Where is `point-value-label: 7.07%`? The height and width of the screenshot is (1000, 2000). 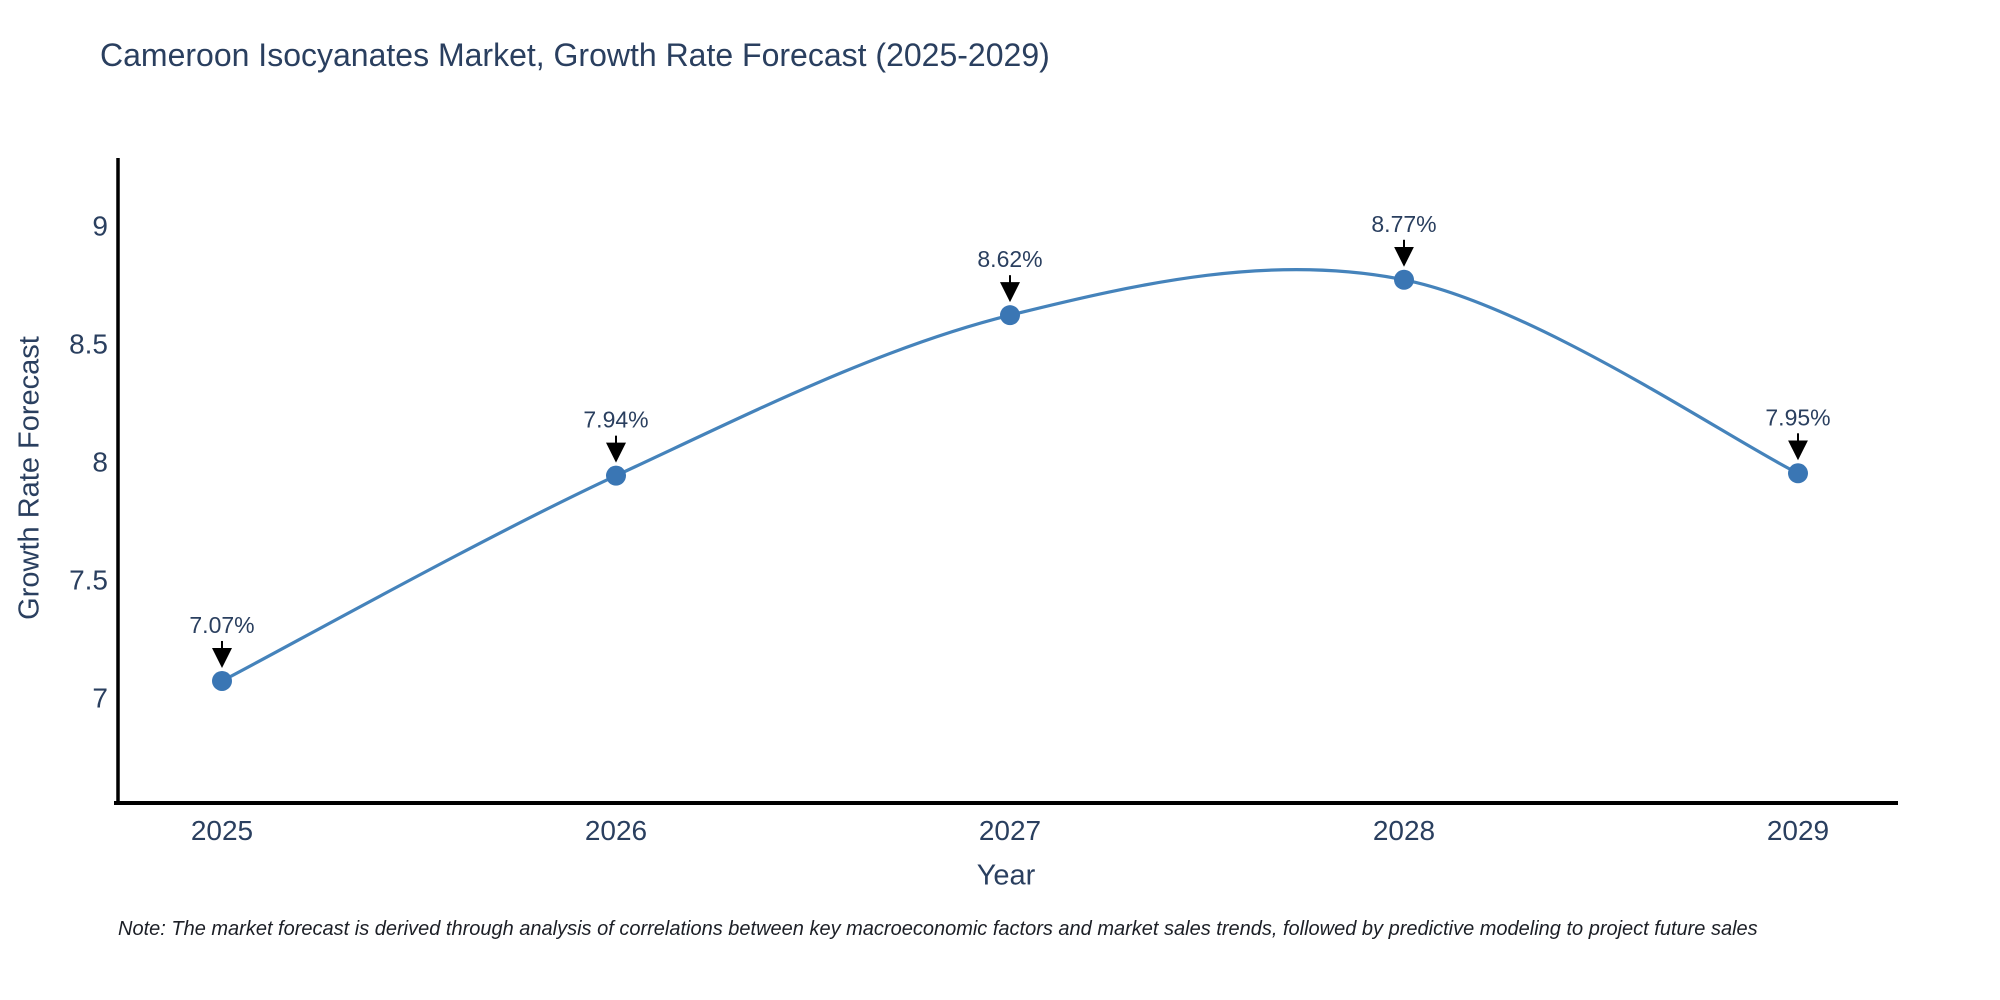 point-value-label: 7.07% is located at coordinates (221, 625).